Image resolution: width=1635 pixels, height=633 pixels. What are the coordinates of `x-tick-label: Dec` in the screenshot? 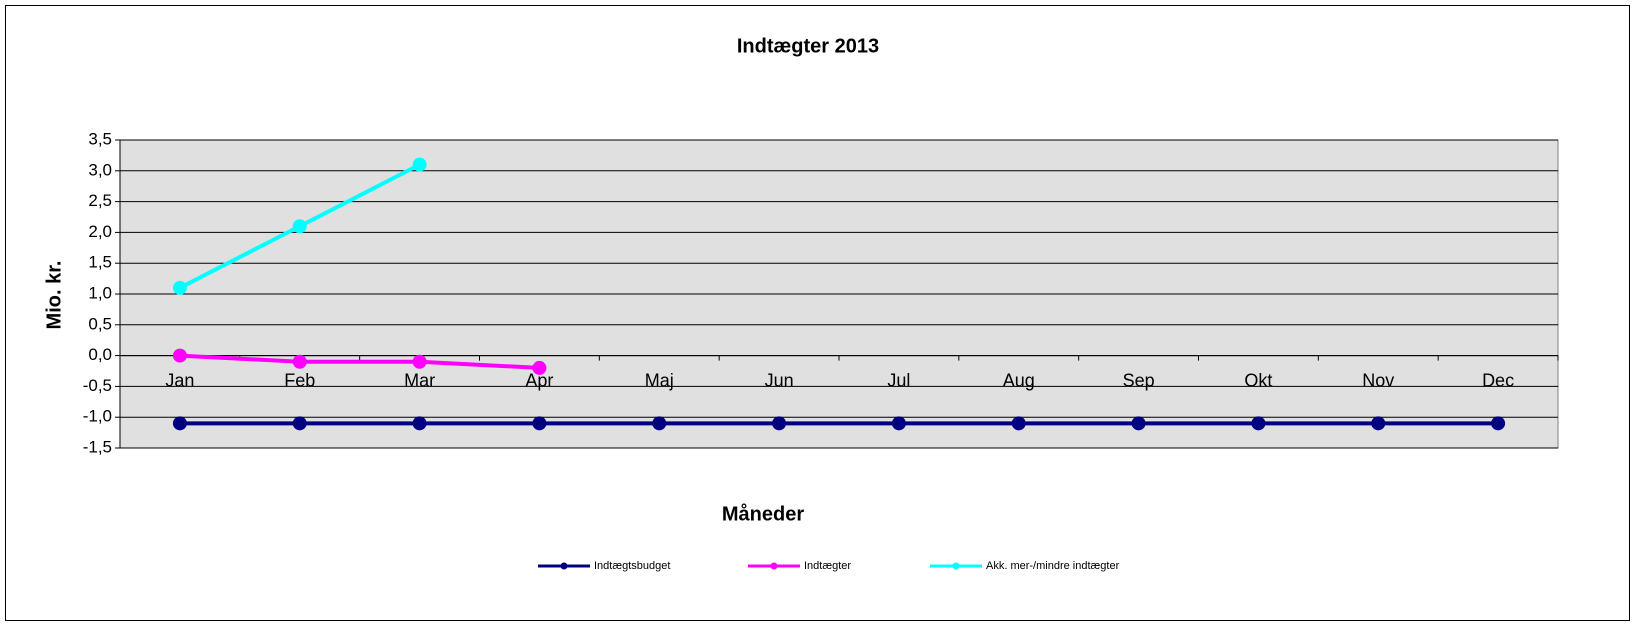 It's located at (1498, 380).